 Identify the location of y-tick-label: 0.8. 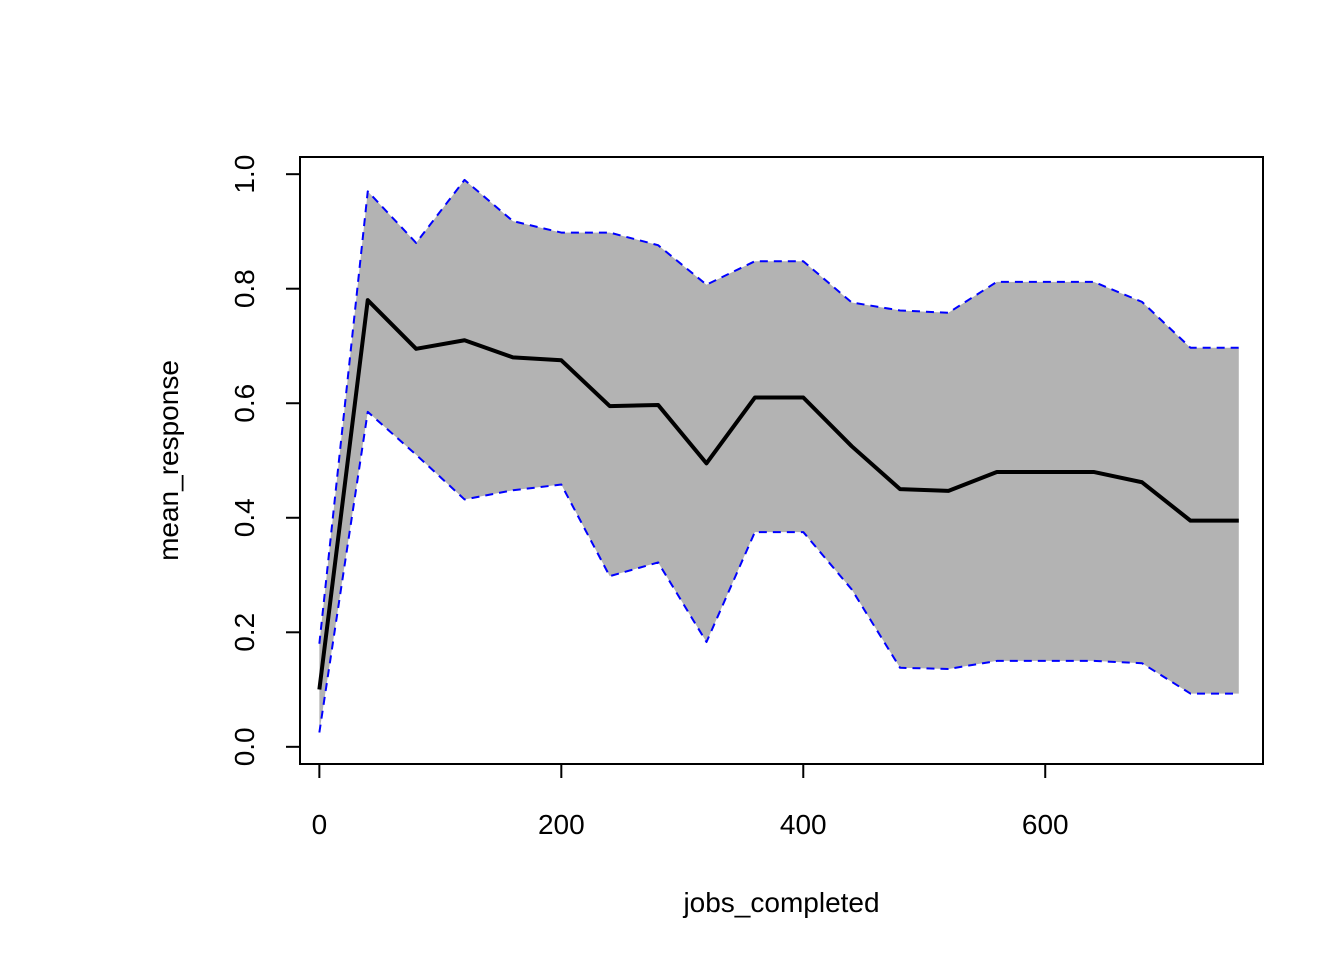
(244, 288).